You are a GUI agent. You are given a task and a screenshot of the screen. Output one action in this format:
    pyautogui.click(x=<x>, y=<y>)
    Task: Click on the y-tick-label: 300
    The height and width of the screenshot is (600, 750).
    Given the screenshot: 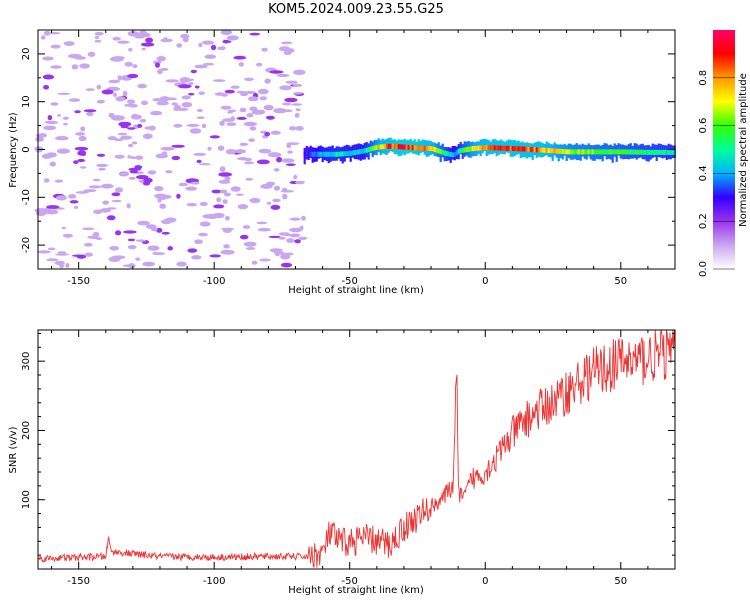 What is the action you would take?
    pyautogui.click(x=26, y=361)
    